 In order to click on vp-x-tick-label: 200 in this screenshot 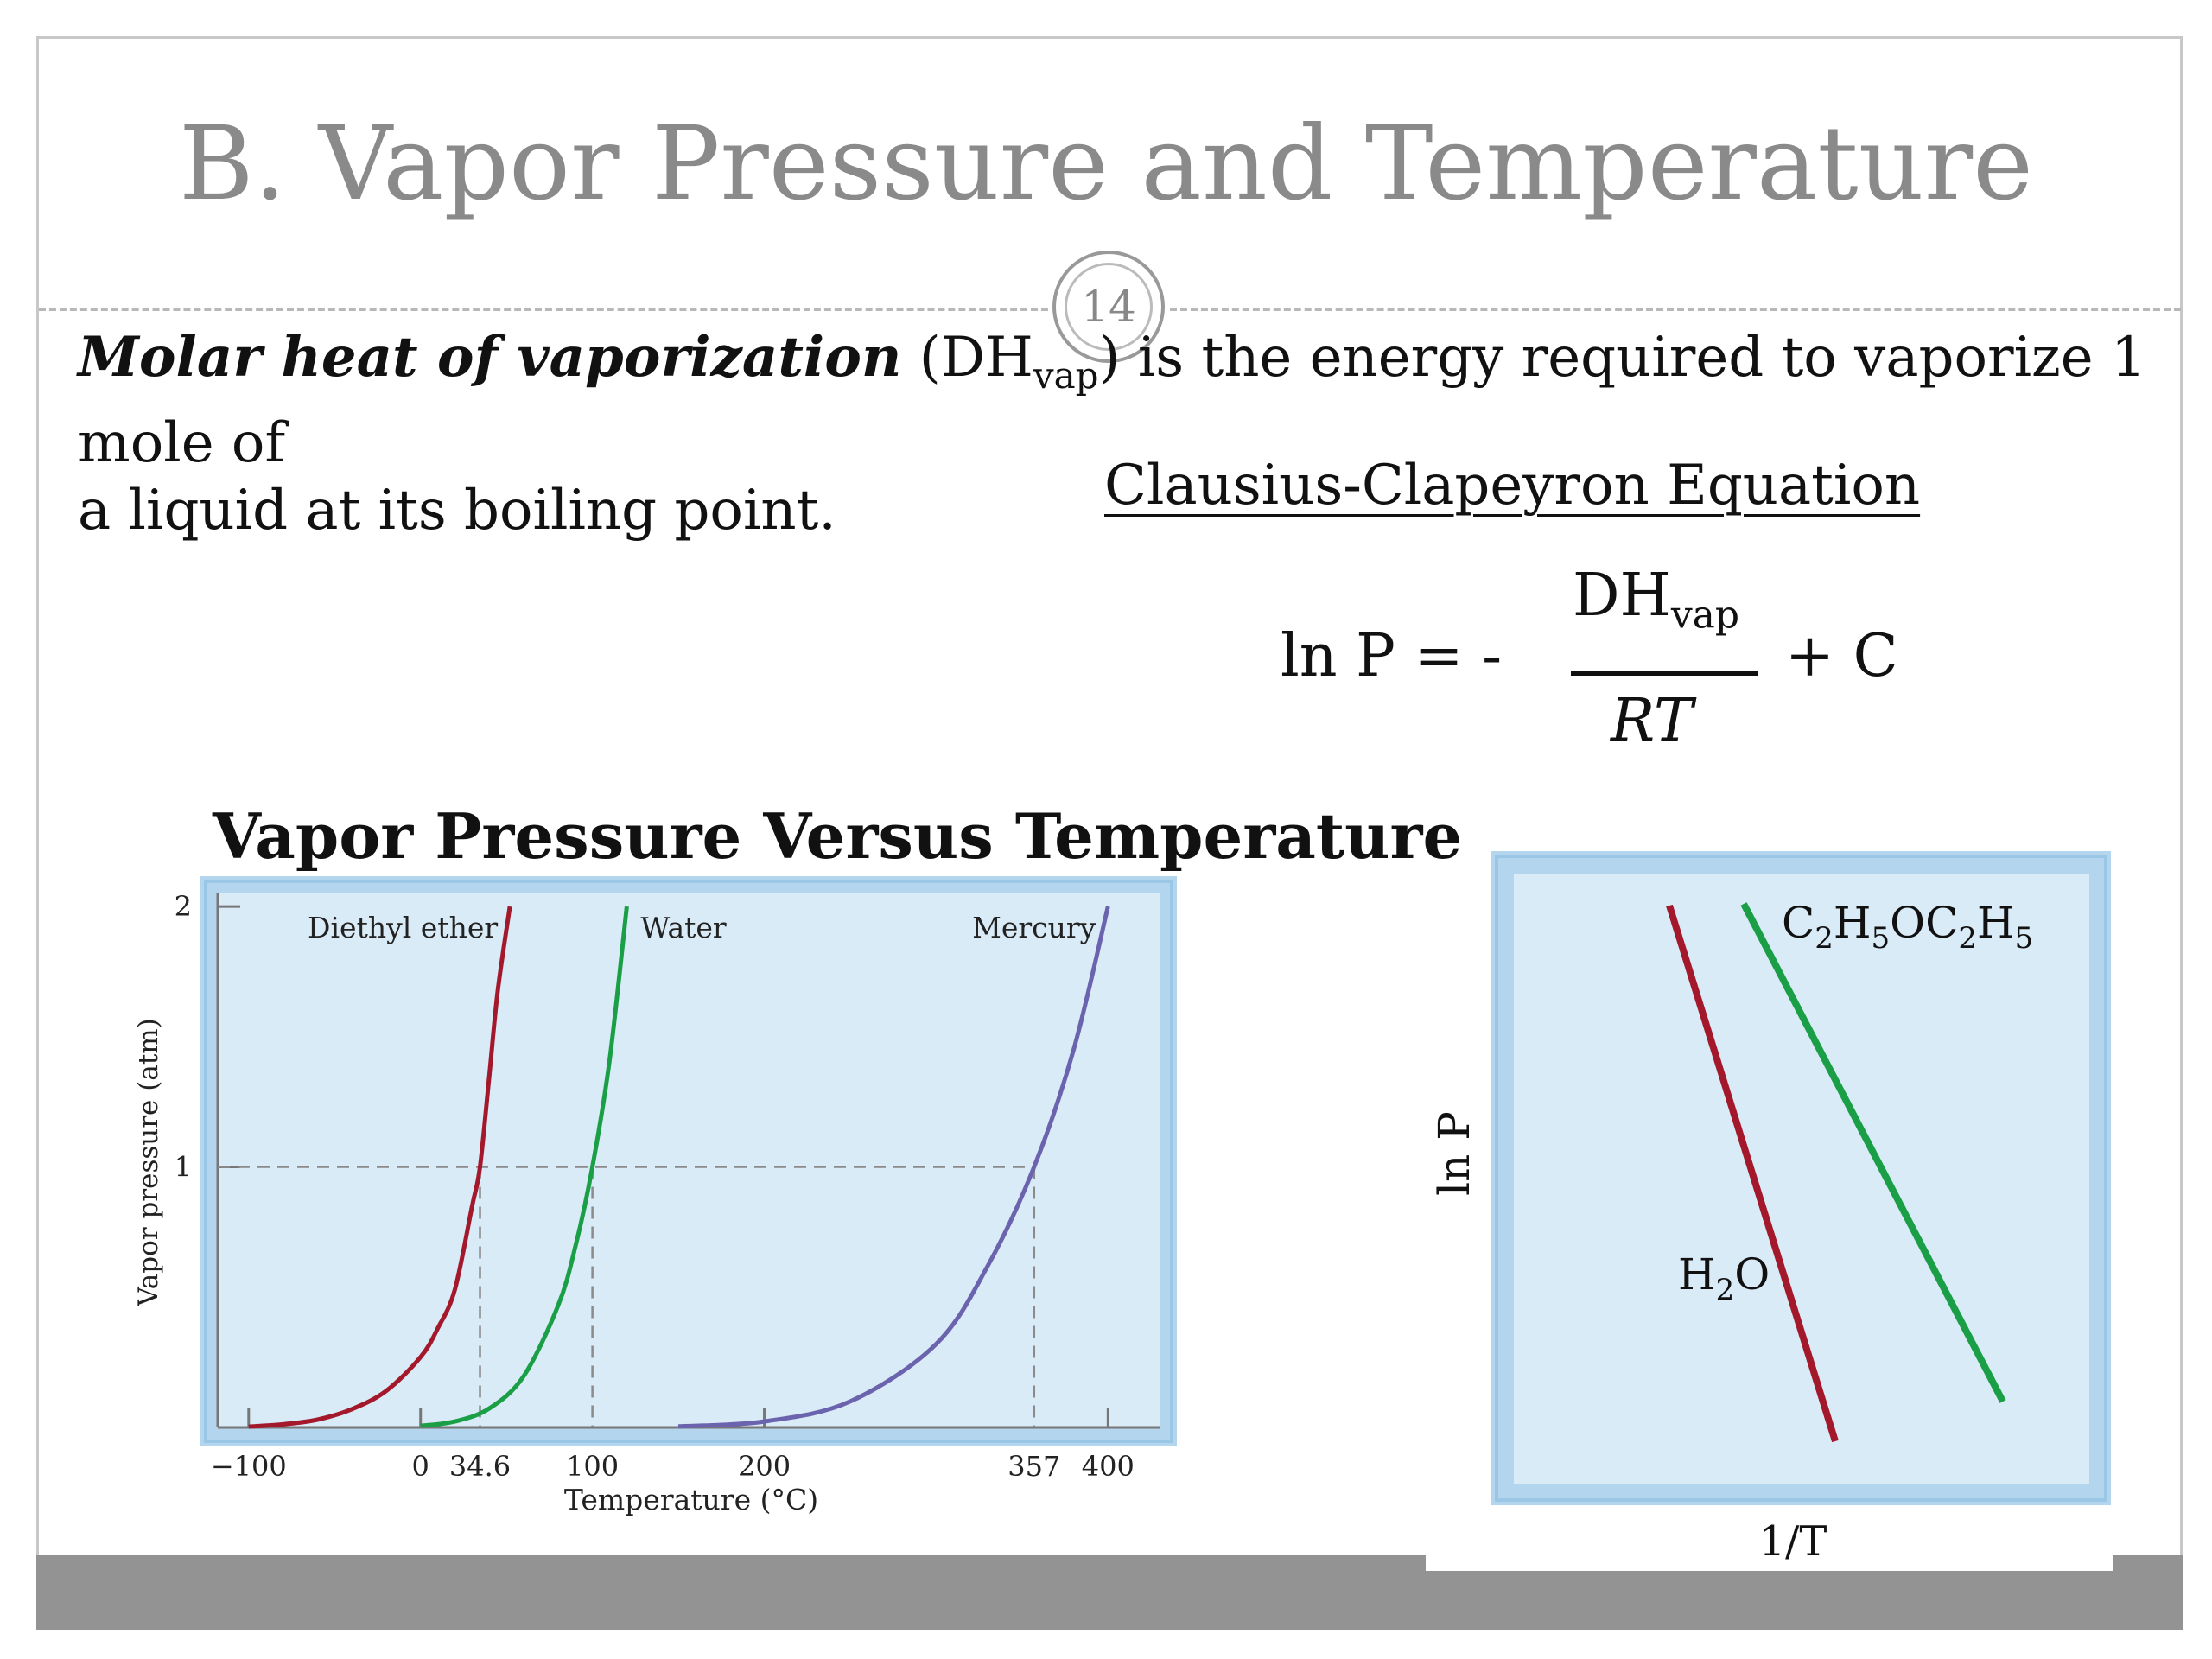, I will do `click(764, 1466)`.